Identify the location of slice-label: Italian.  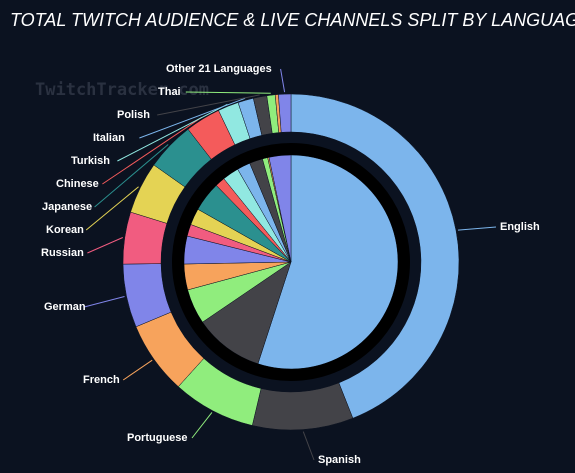
(109, 138).